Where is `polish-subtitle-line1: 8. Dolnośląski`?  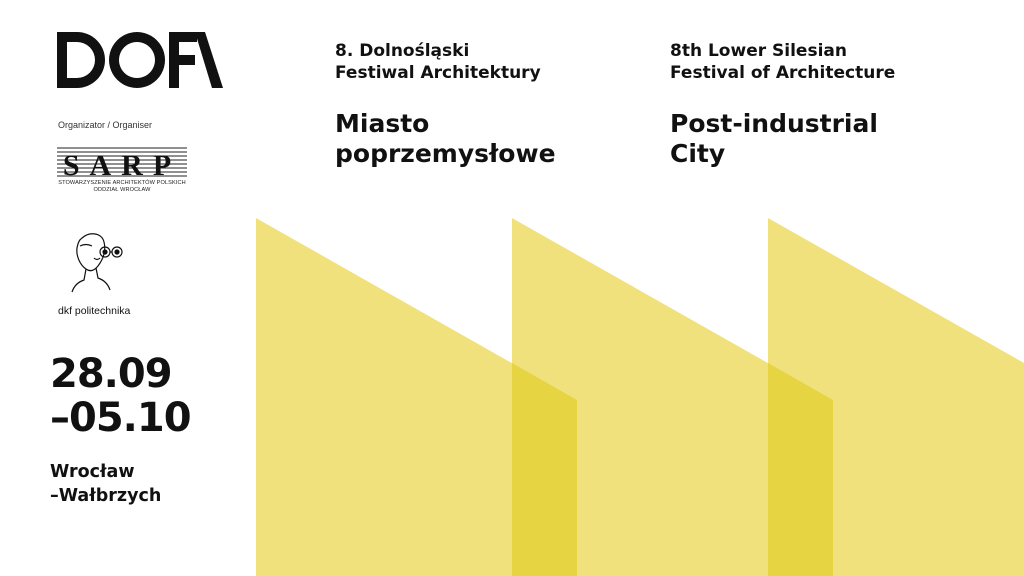 polish-subtitle-line1: 8. Dolnośląski is located at coordinates (402, 51).